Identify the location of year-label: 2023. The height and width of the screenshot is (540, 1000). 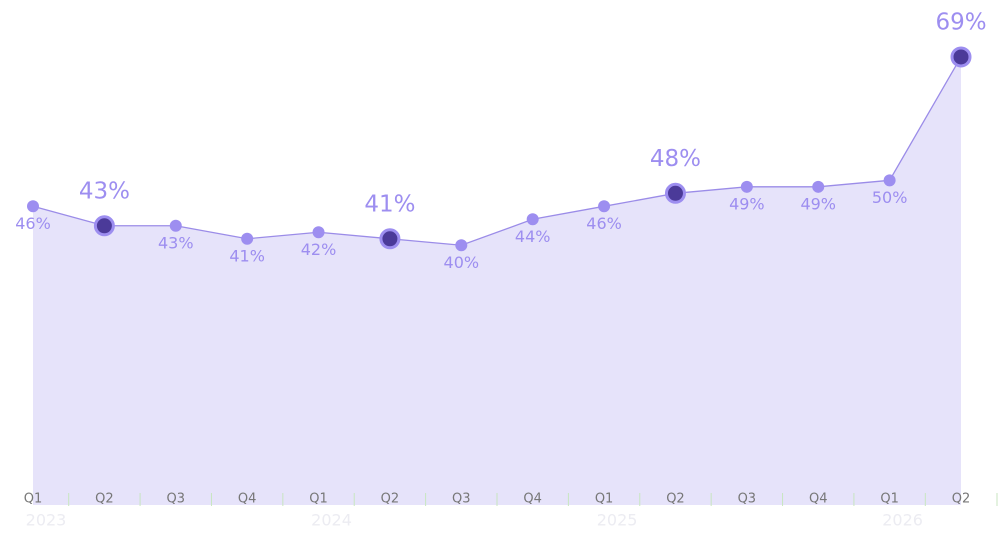
(46, 520).